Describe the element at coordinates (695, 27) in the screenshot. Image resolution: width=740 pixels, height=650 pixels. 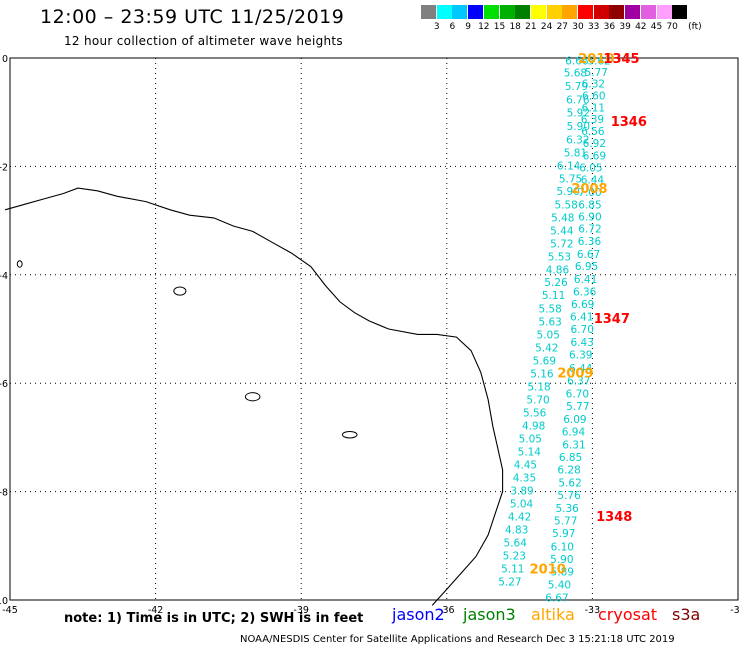
I see `color-scale-unit: (ft)` at that location.